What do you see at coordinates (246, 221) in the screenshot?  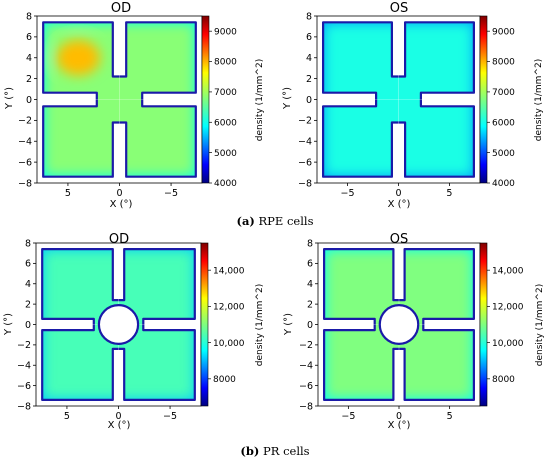 I see `caption-letter: (a)` at bounding box center [246, 221].